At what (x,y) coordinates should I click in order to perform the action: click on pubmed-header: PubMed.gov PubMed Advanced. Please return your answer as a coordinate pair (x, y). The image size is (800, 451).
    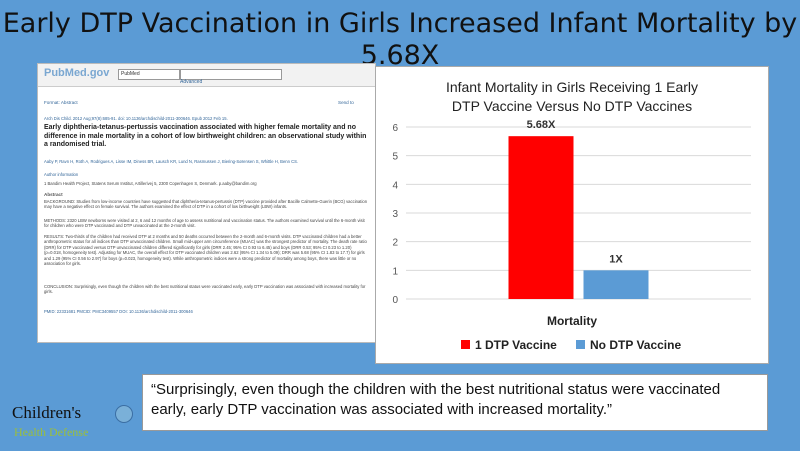
    Looking at the image, I should click on (206, 75).